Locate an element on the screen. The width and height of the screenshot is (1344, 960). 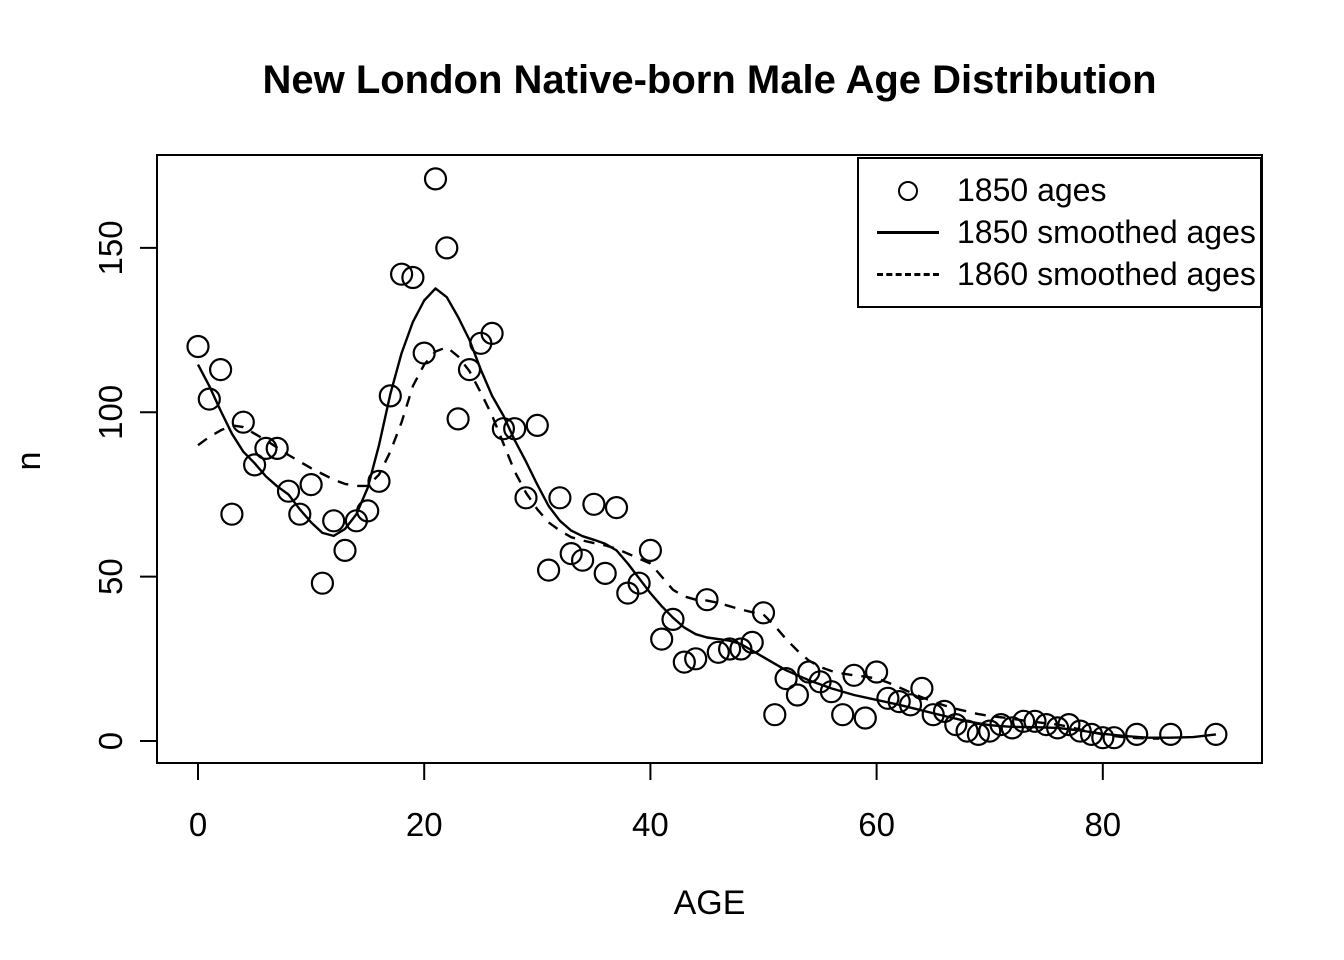
legend-row: 1850 smoothed ages is located at coordinates (1059, 233).